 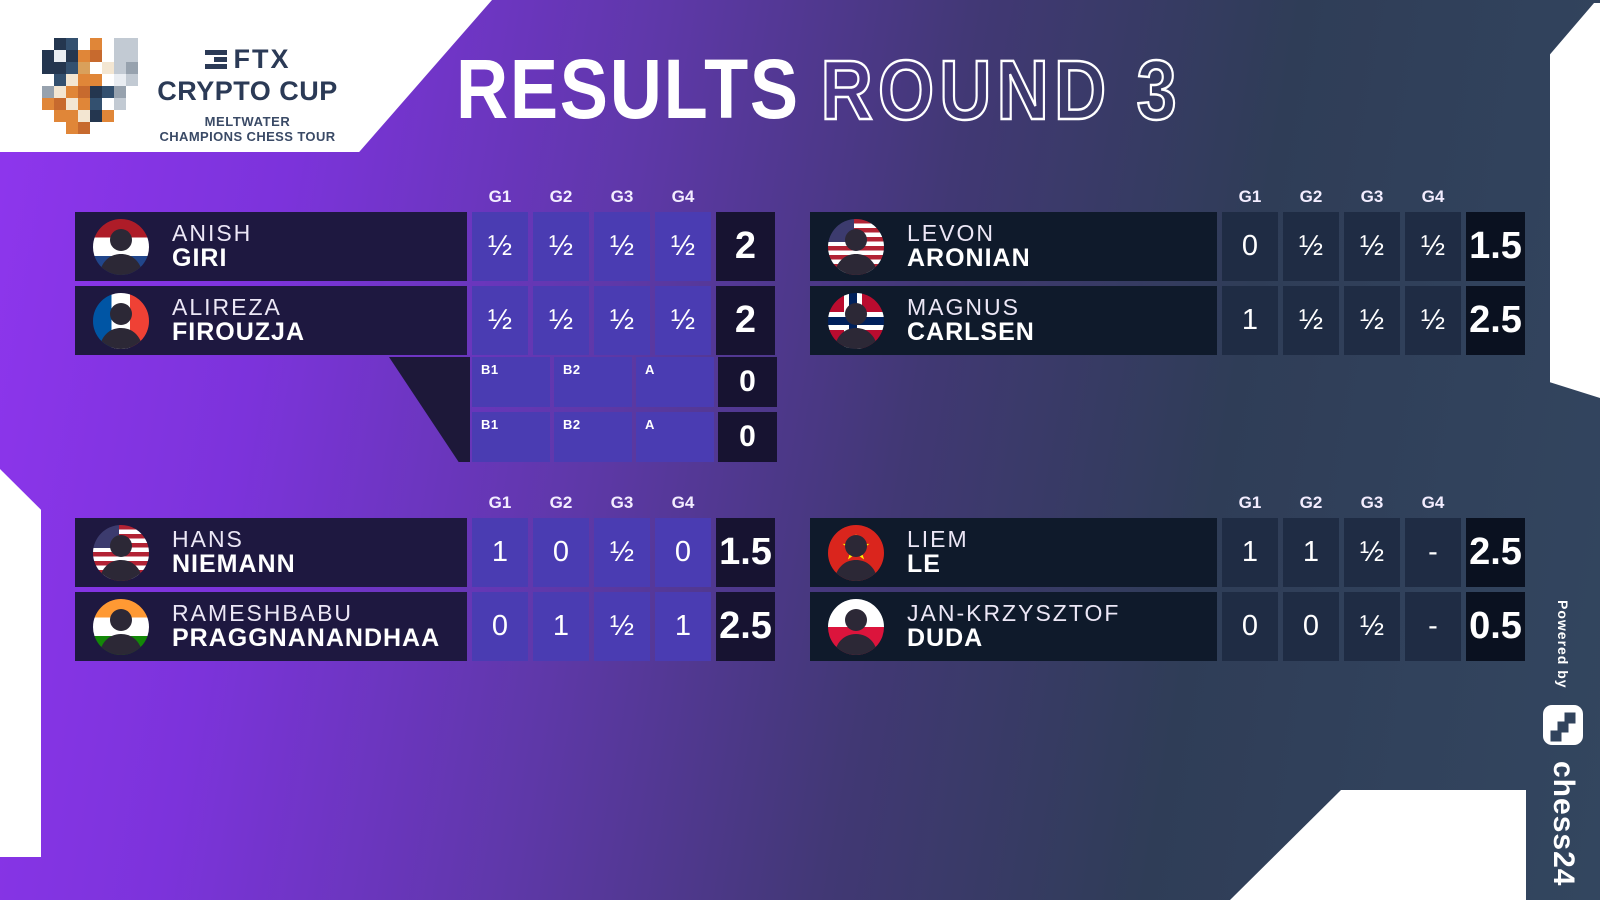 What do you see at coordinates (215, 59) in the screenshot?
I see `ftx-bars-icon` at bounding box center [215, 59].